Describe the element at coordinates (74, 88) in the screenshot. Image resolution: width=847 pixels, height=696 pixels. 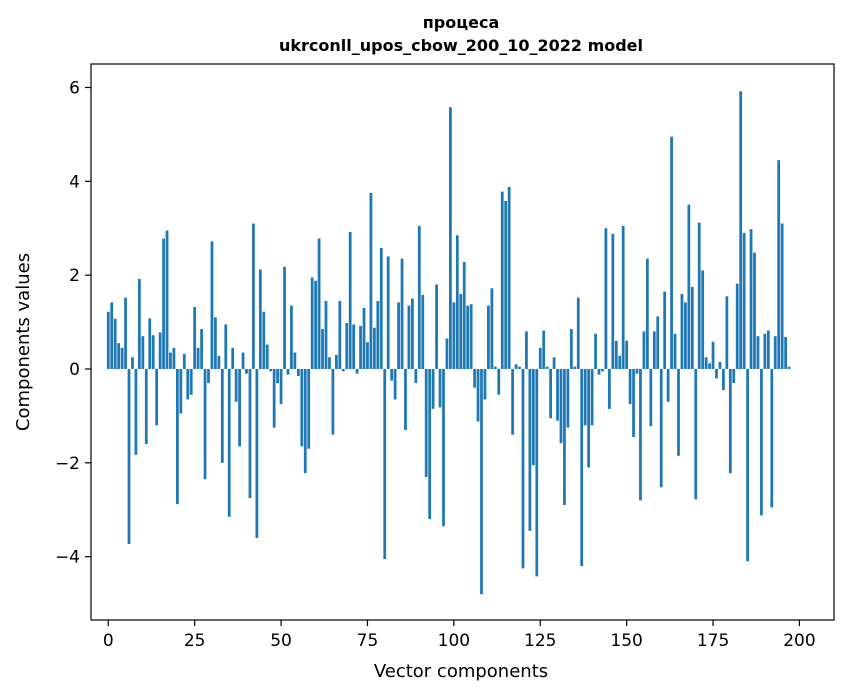
I see `y-tick-label: 6` at that location.